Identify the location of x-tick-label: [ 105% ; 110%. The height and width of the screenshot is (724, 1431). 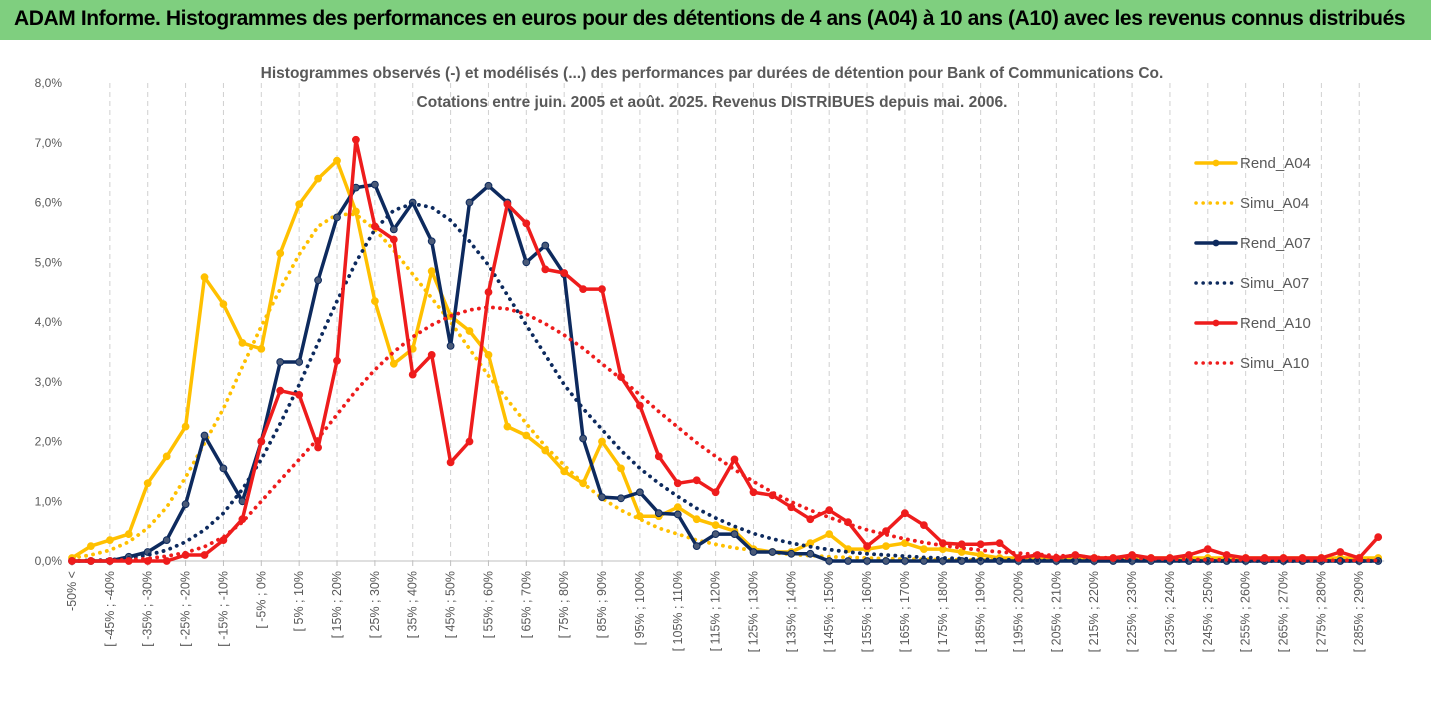
(678, 611).